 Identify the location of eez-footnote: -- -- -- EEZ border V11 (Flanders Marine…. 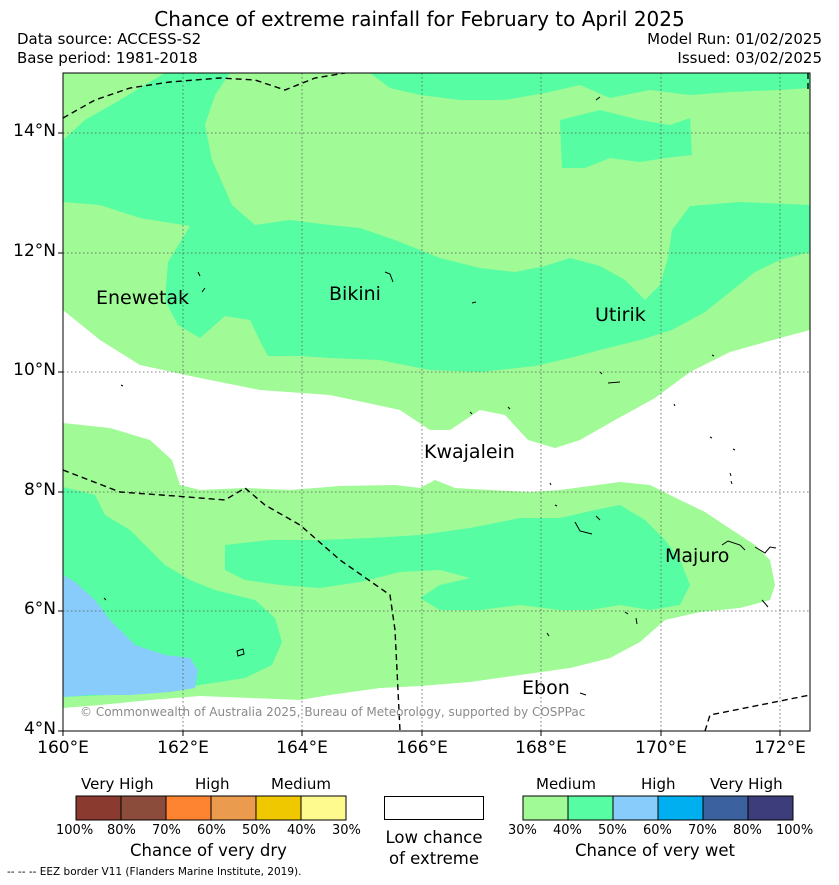
(154, 872).